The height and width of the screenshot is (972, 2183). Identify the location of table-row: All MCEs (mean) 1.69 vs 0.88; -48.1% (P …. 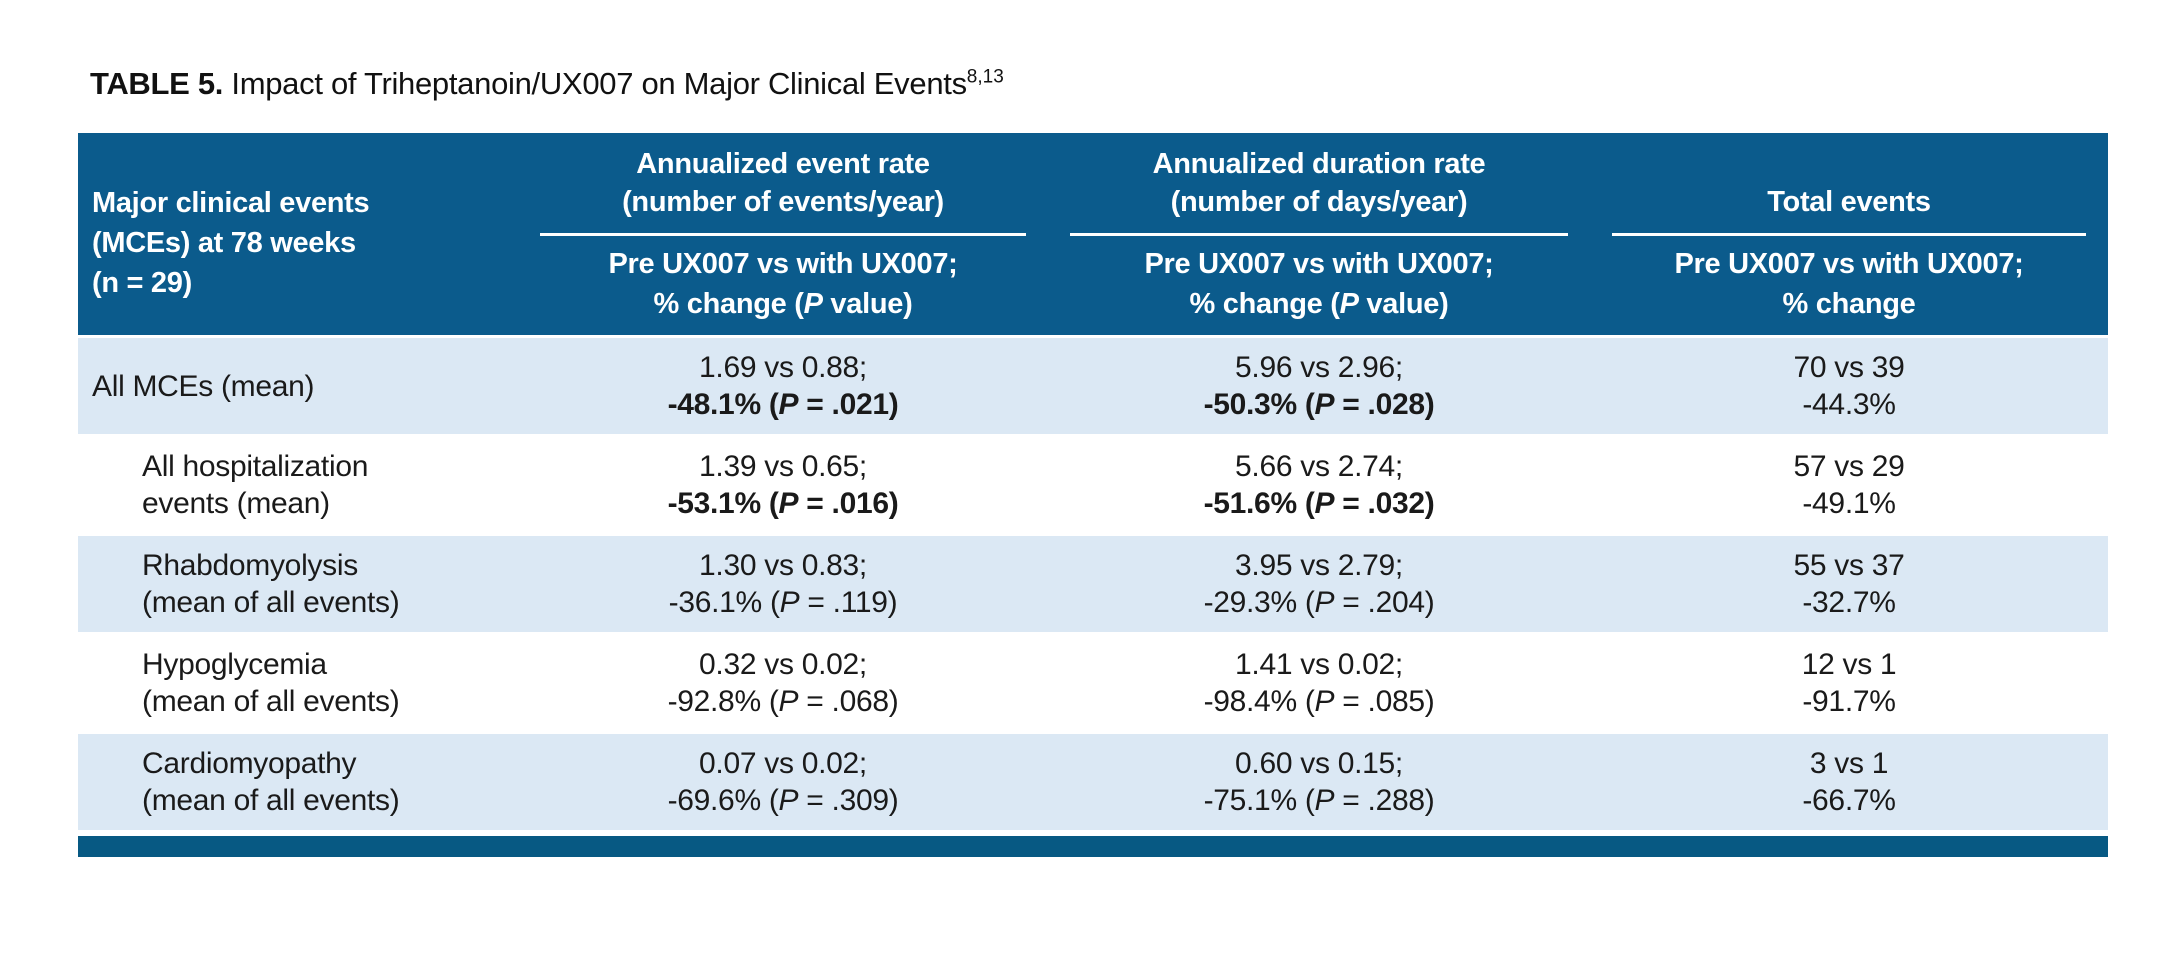
(1093, 384).